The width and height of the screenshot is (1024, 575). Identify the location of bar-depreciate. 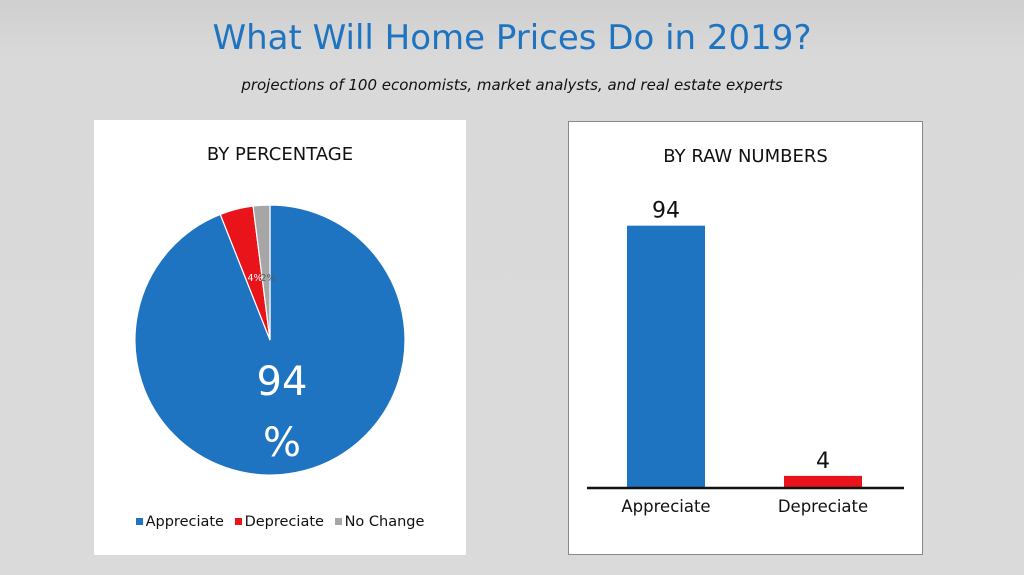
(823, 481).